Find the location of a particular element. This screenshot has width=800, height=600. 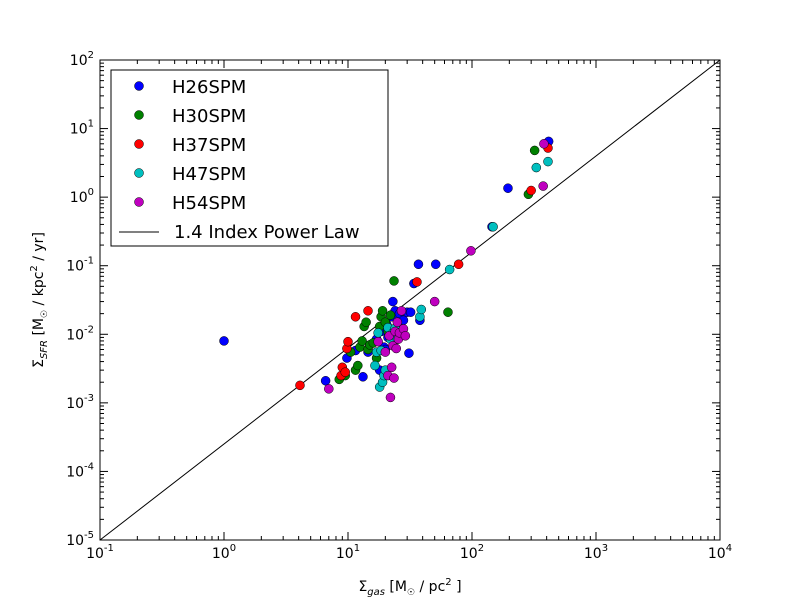

y-axis-label-sub: SFR is located at coordinates (44, 349).